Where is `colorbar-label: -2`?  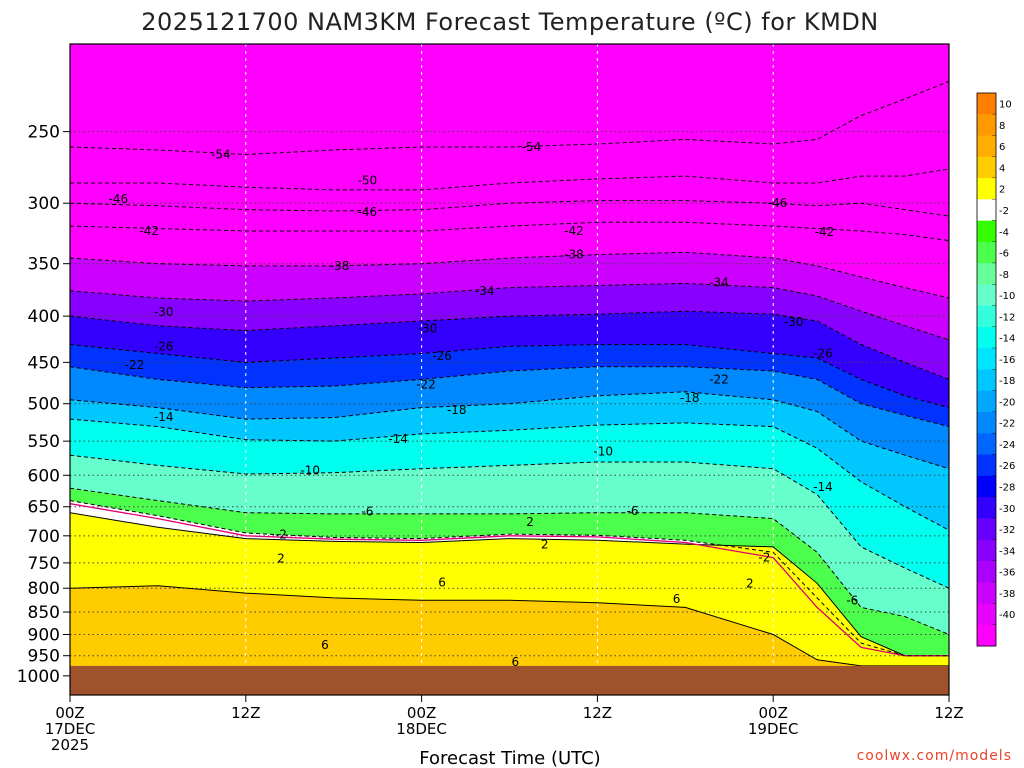
colorbar-label: -2 is located at coordinates (1004, 211).